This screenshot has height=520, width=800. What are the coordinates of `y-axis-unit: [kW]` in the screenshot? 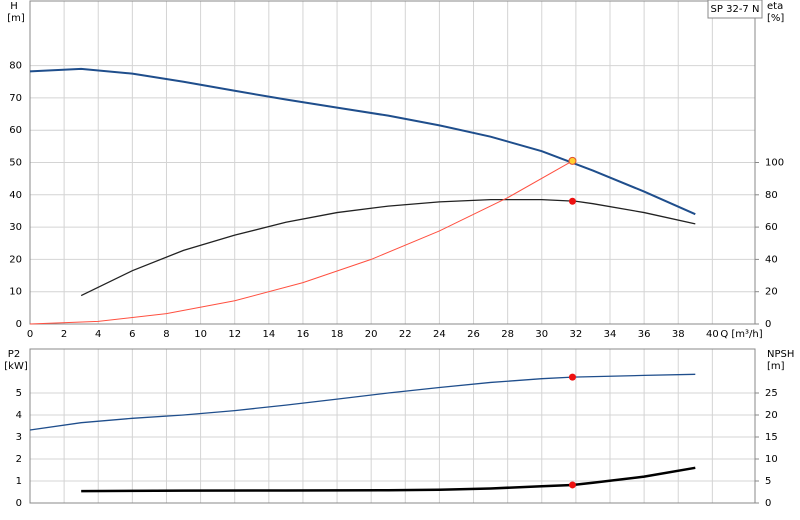 It's located at (16, 366).